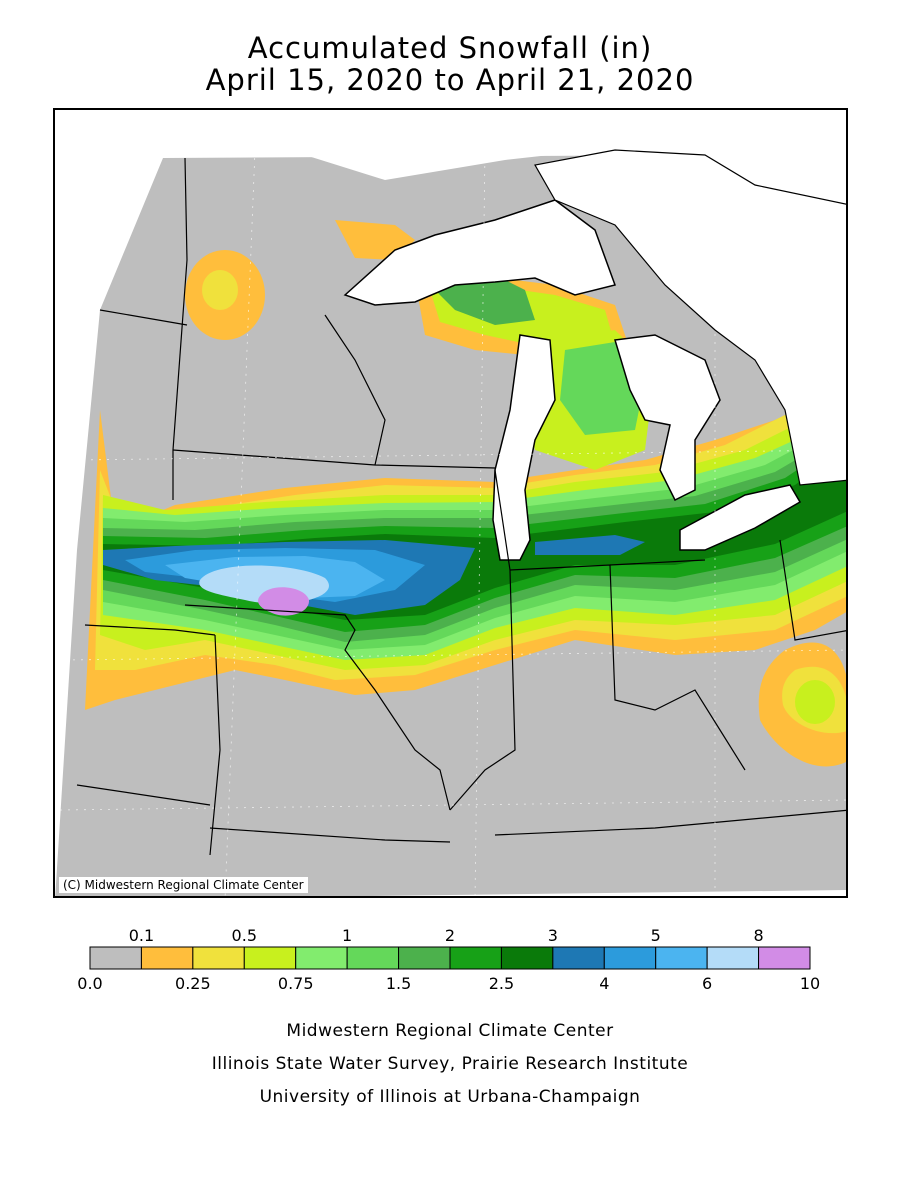 The image size is (900, 1200). Describe the element at coordinates (815, 702) in the screenshot. I see `patch-ohio-core` at that location.